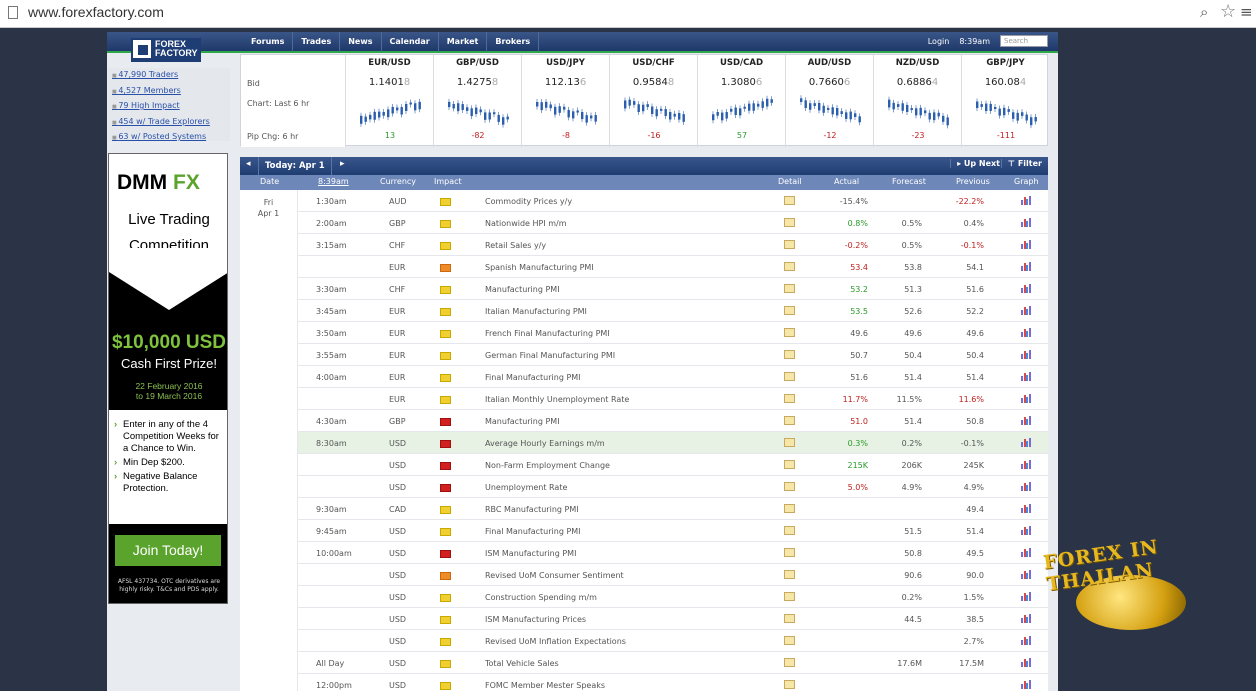 The image size is (1256, 691). Describe the element at coordinates (171, 123) in the screenshot. I see `stat-trade-explorers: 454 w/ Trade Explorers` at that location.